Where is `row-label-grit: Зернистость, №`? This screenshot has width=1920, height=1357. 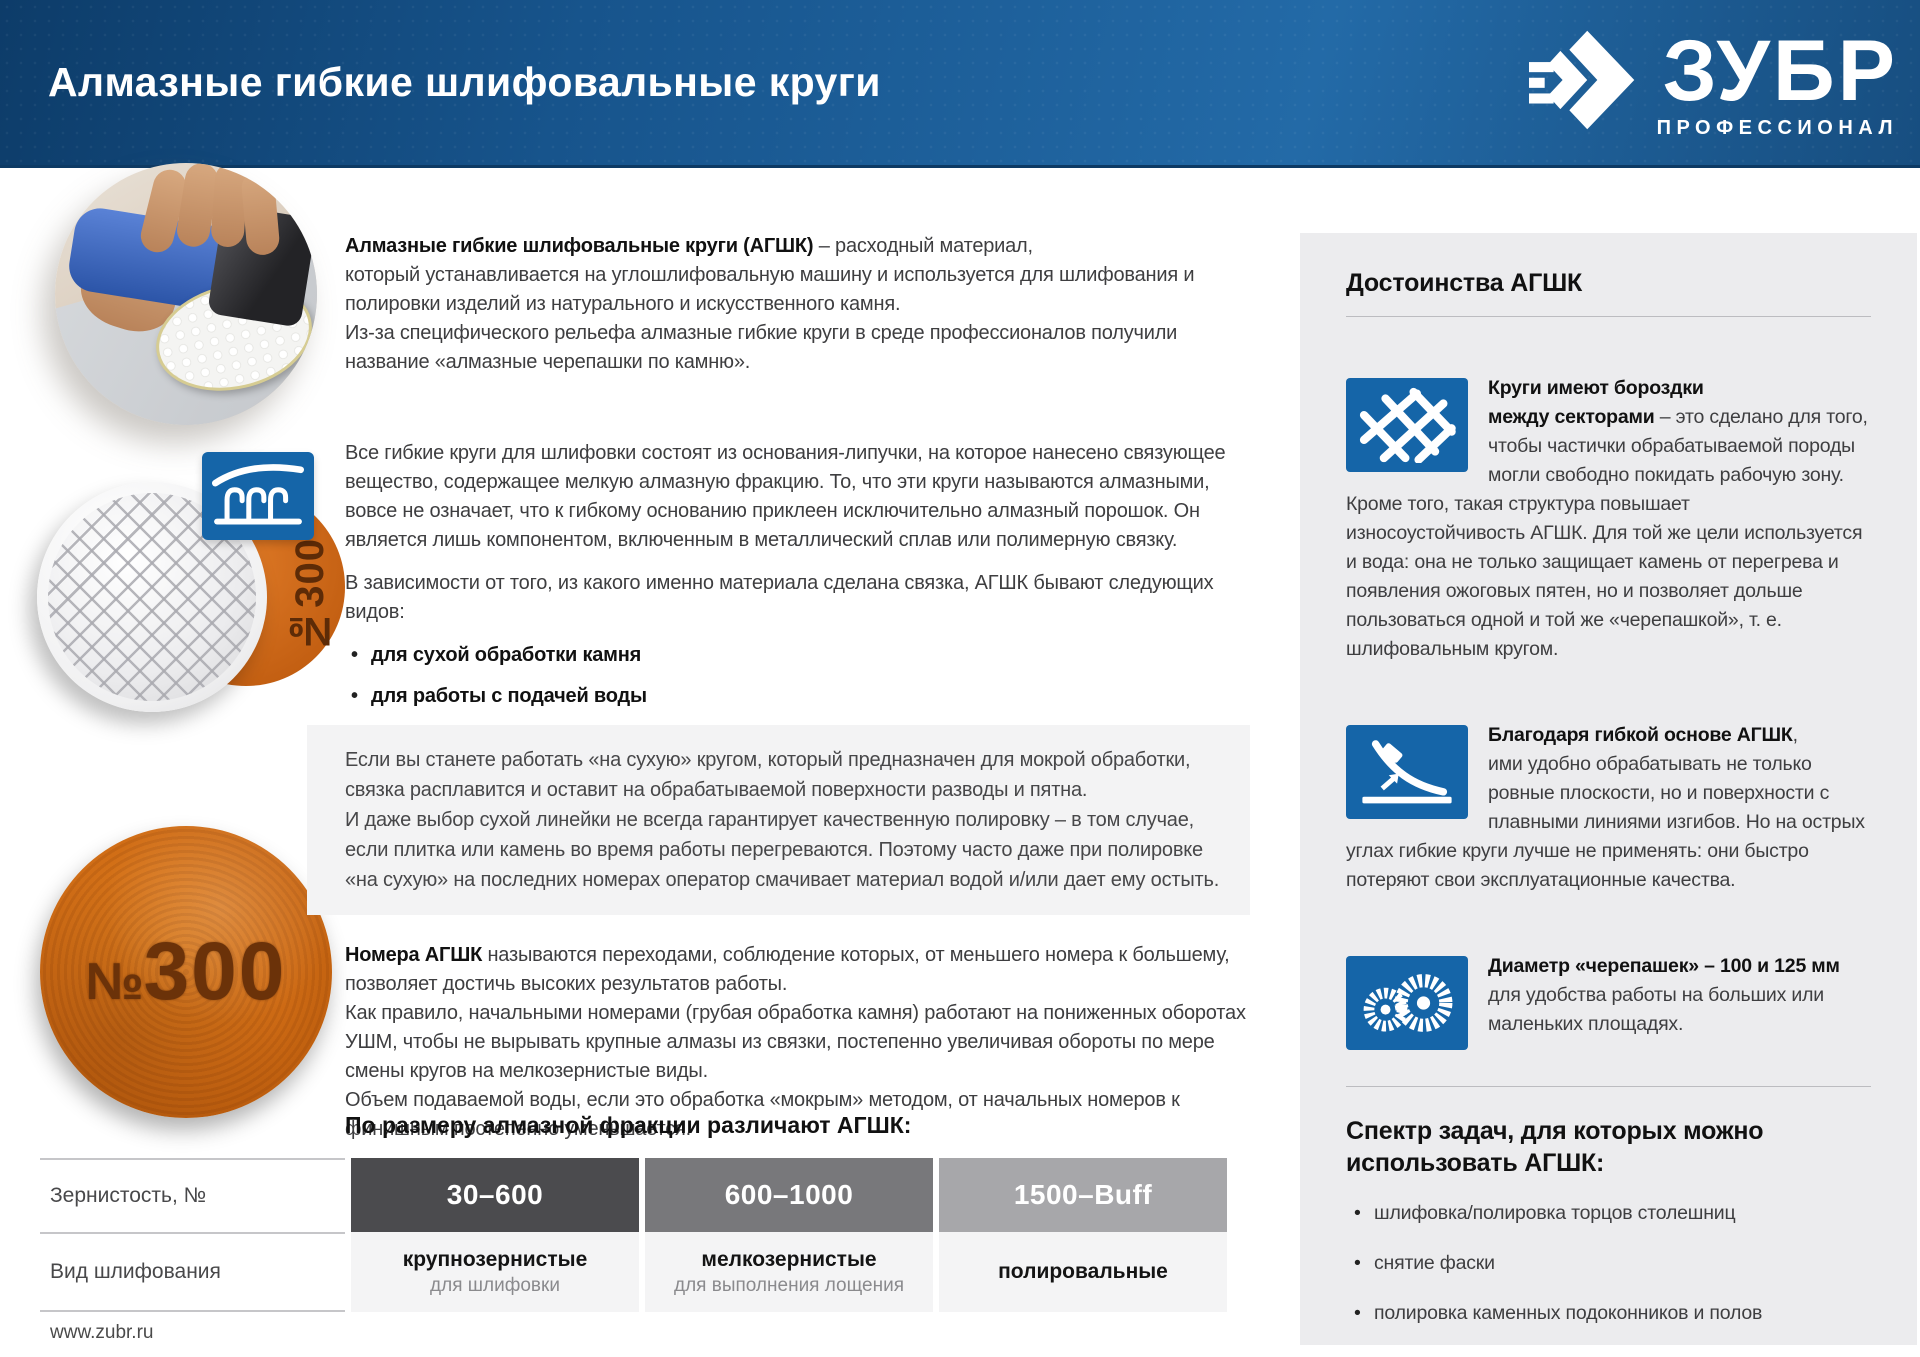 row-label-grit: Зернистость, № is located at coordinates (192, 1195).